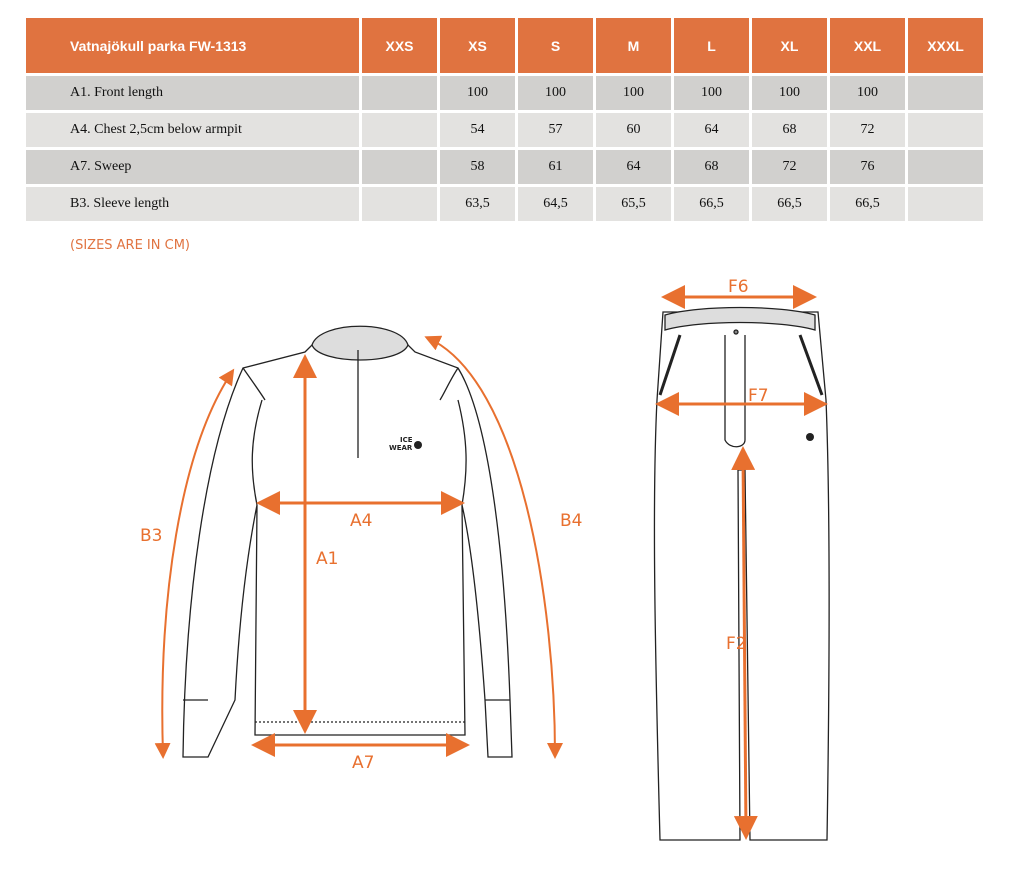 Image resolution: width=1029 pixels, height=884 pixels. I want to click on table-title: Vatnajökull parka FW-1313, so click(192, 45).